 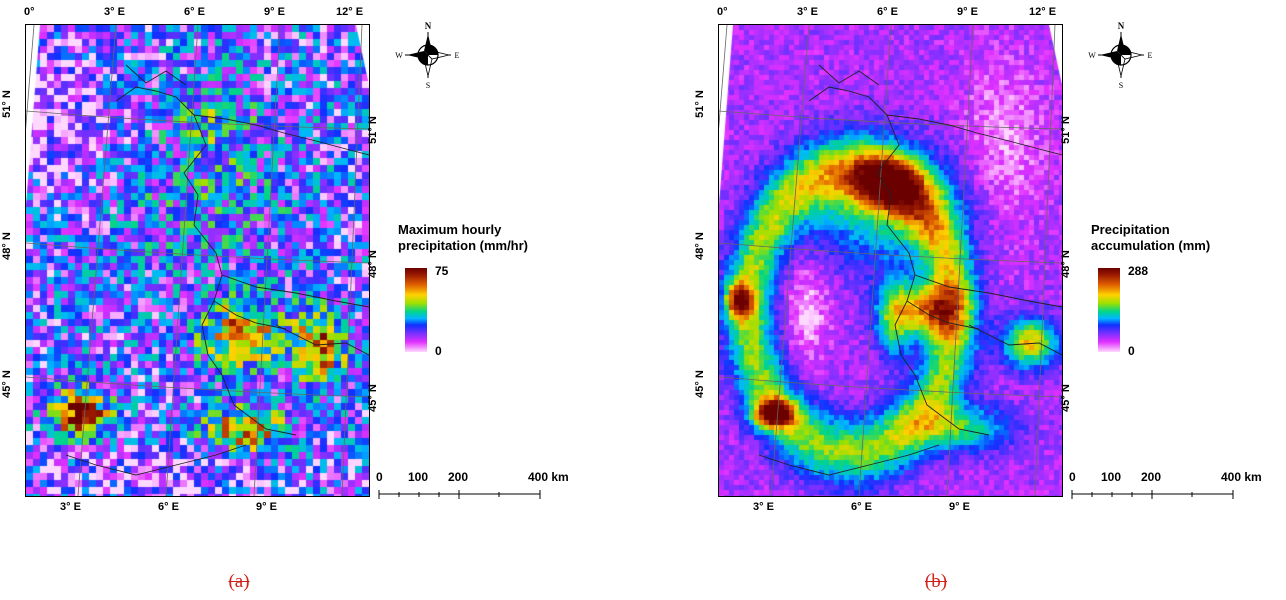 What do you see at coordinates (1138, 271) in the screenshot?
I see `legend-max: 288` at bounding box center [1138, 271].